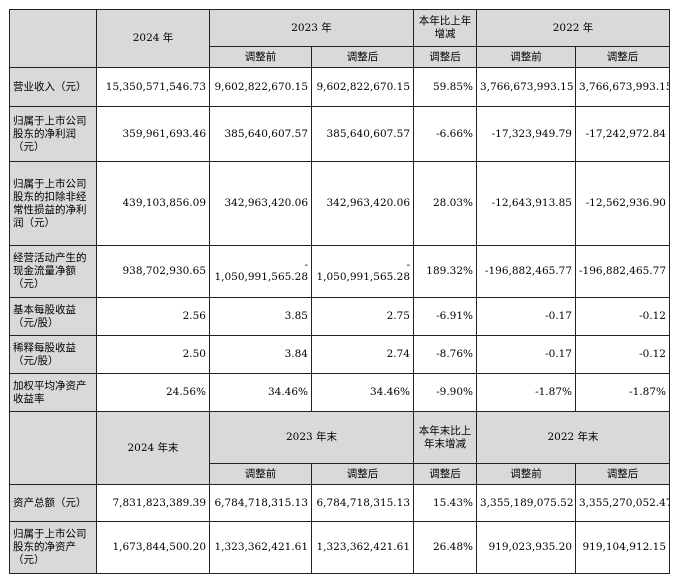 The image size is (678, 585). What do you see at coordinates (445, 316) in the screenshot?
I see `cell-change: -6.91%` at bounding box center [445, 316].